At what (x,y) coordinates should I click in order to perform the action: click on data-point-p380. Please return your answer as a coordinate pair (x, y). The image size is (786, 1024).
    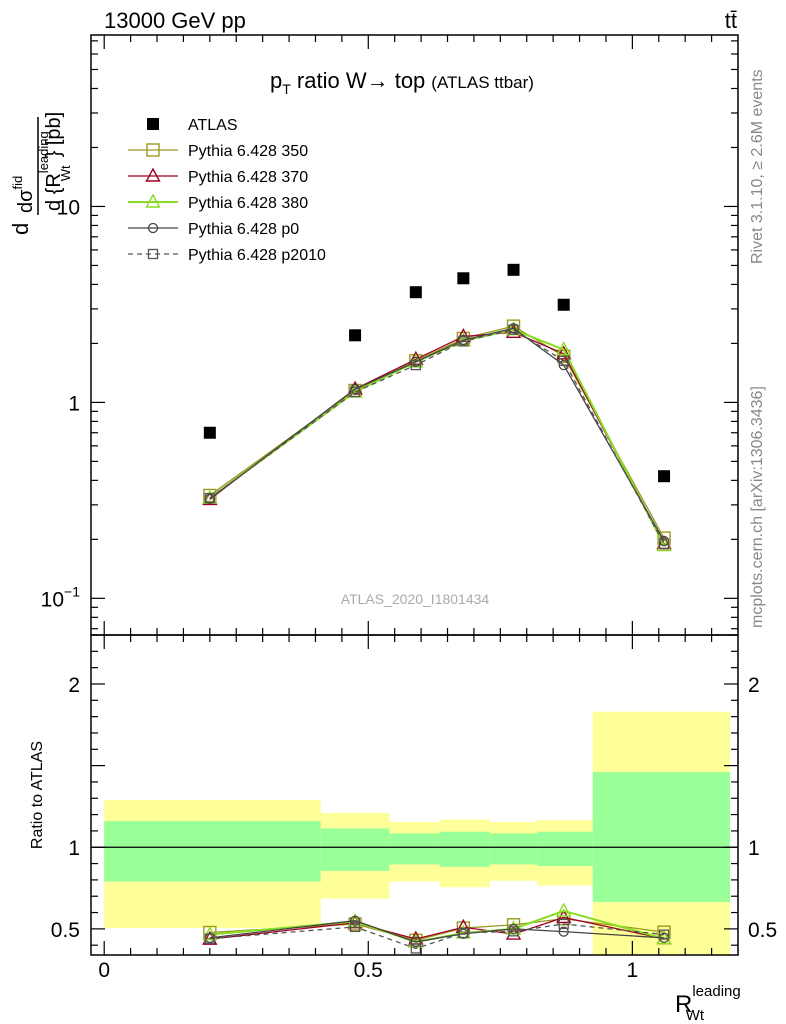
    Looking at the image, I should click on (564, 348).